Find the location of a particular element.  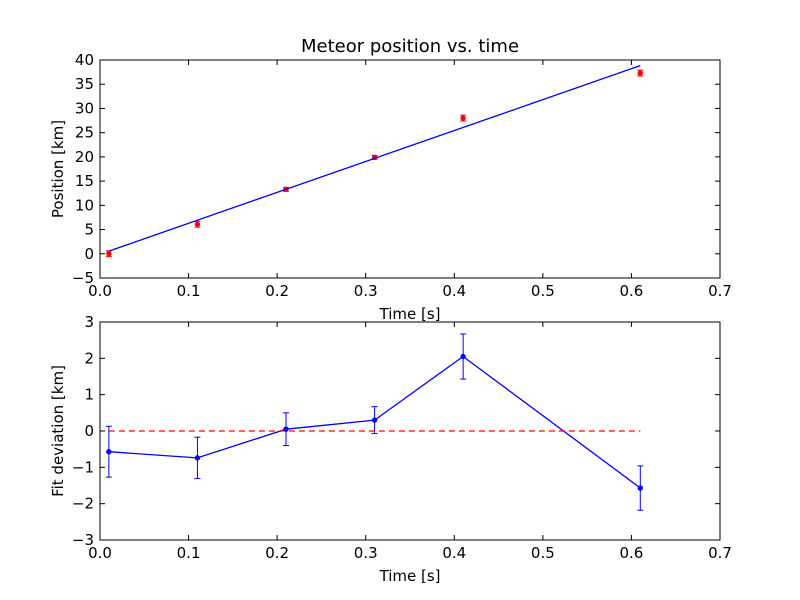

y-tick-label: 40 is located at coordinates (84, 60).